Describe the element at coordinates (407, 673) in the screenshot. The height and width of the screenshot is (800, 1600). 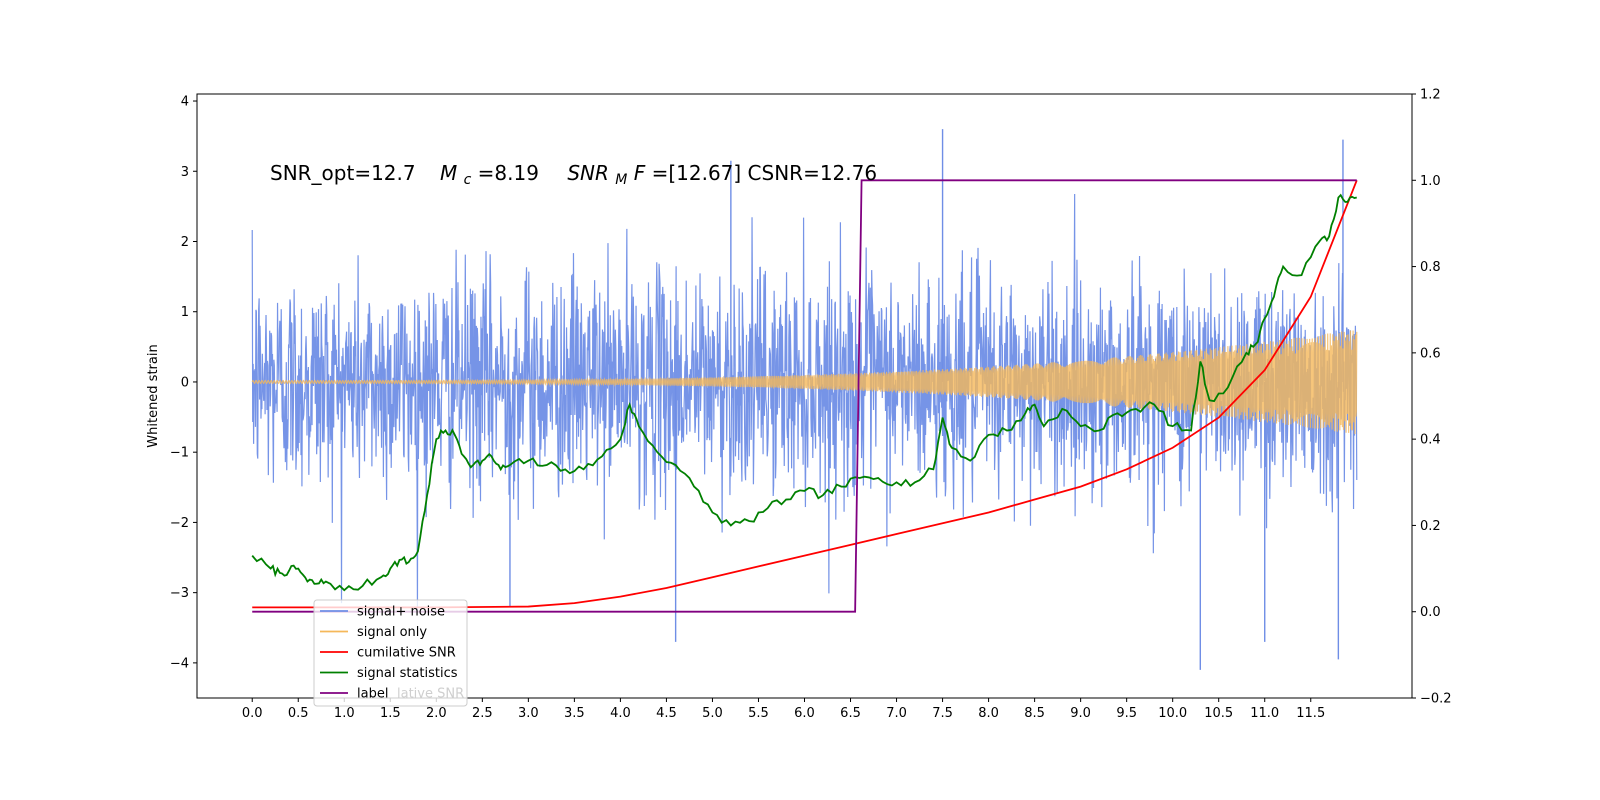
I see `legend-entry-label: signal statistics` at that location.